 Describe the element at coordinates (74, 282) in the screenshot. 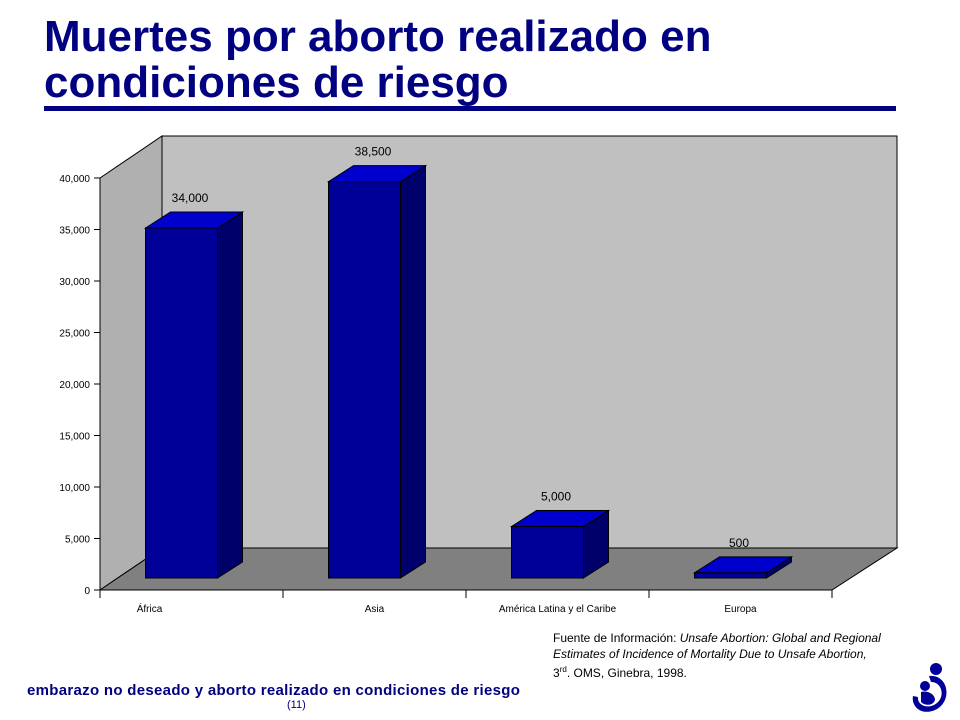

I see `y-tick-label: 30,000` at that location.